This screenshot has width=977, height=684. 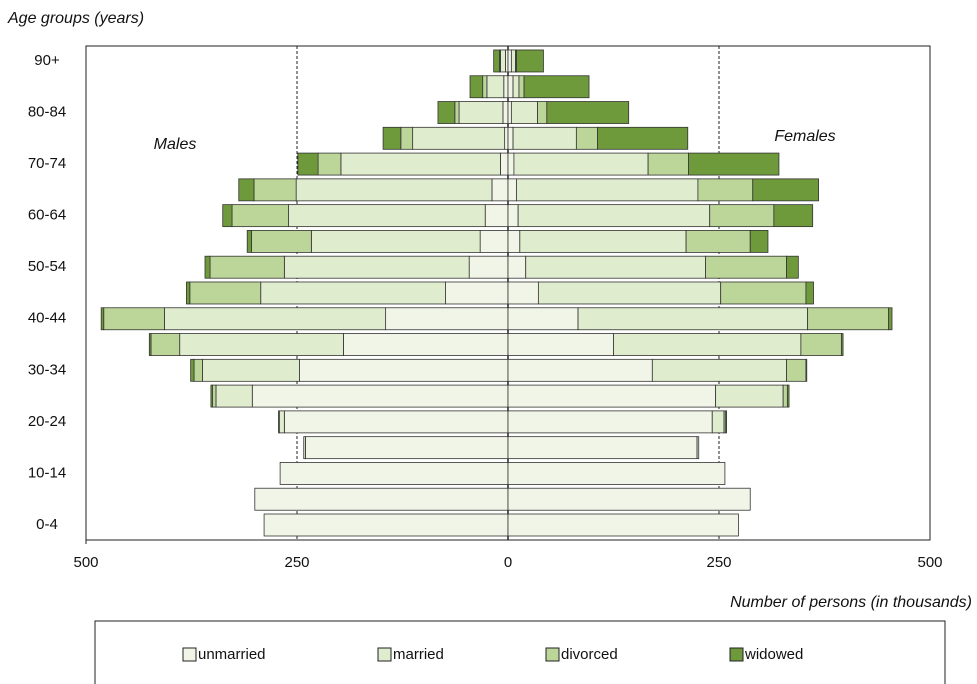 I want to click on x-tick-label: 0, so click(x=508, y=562).